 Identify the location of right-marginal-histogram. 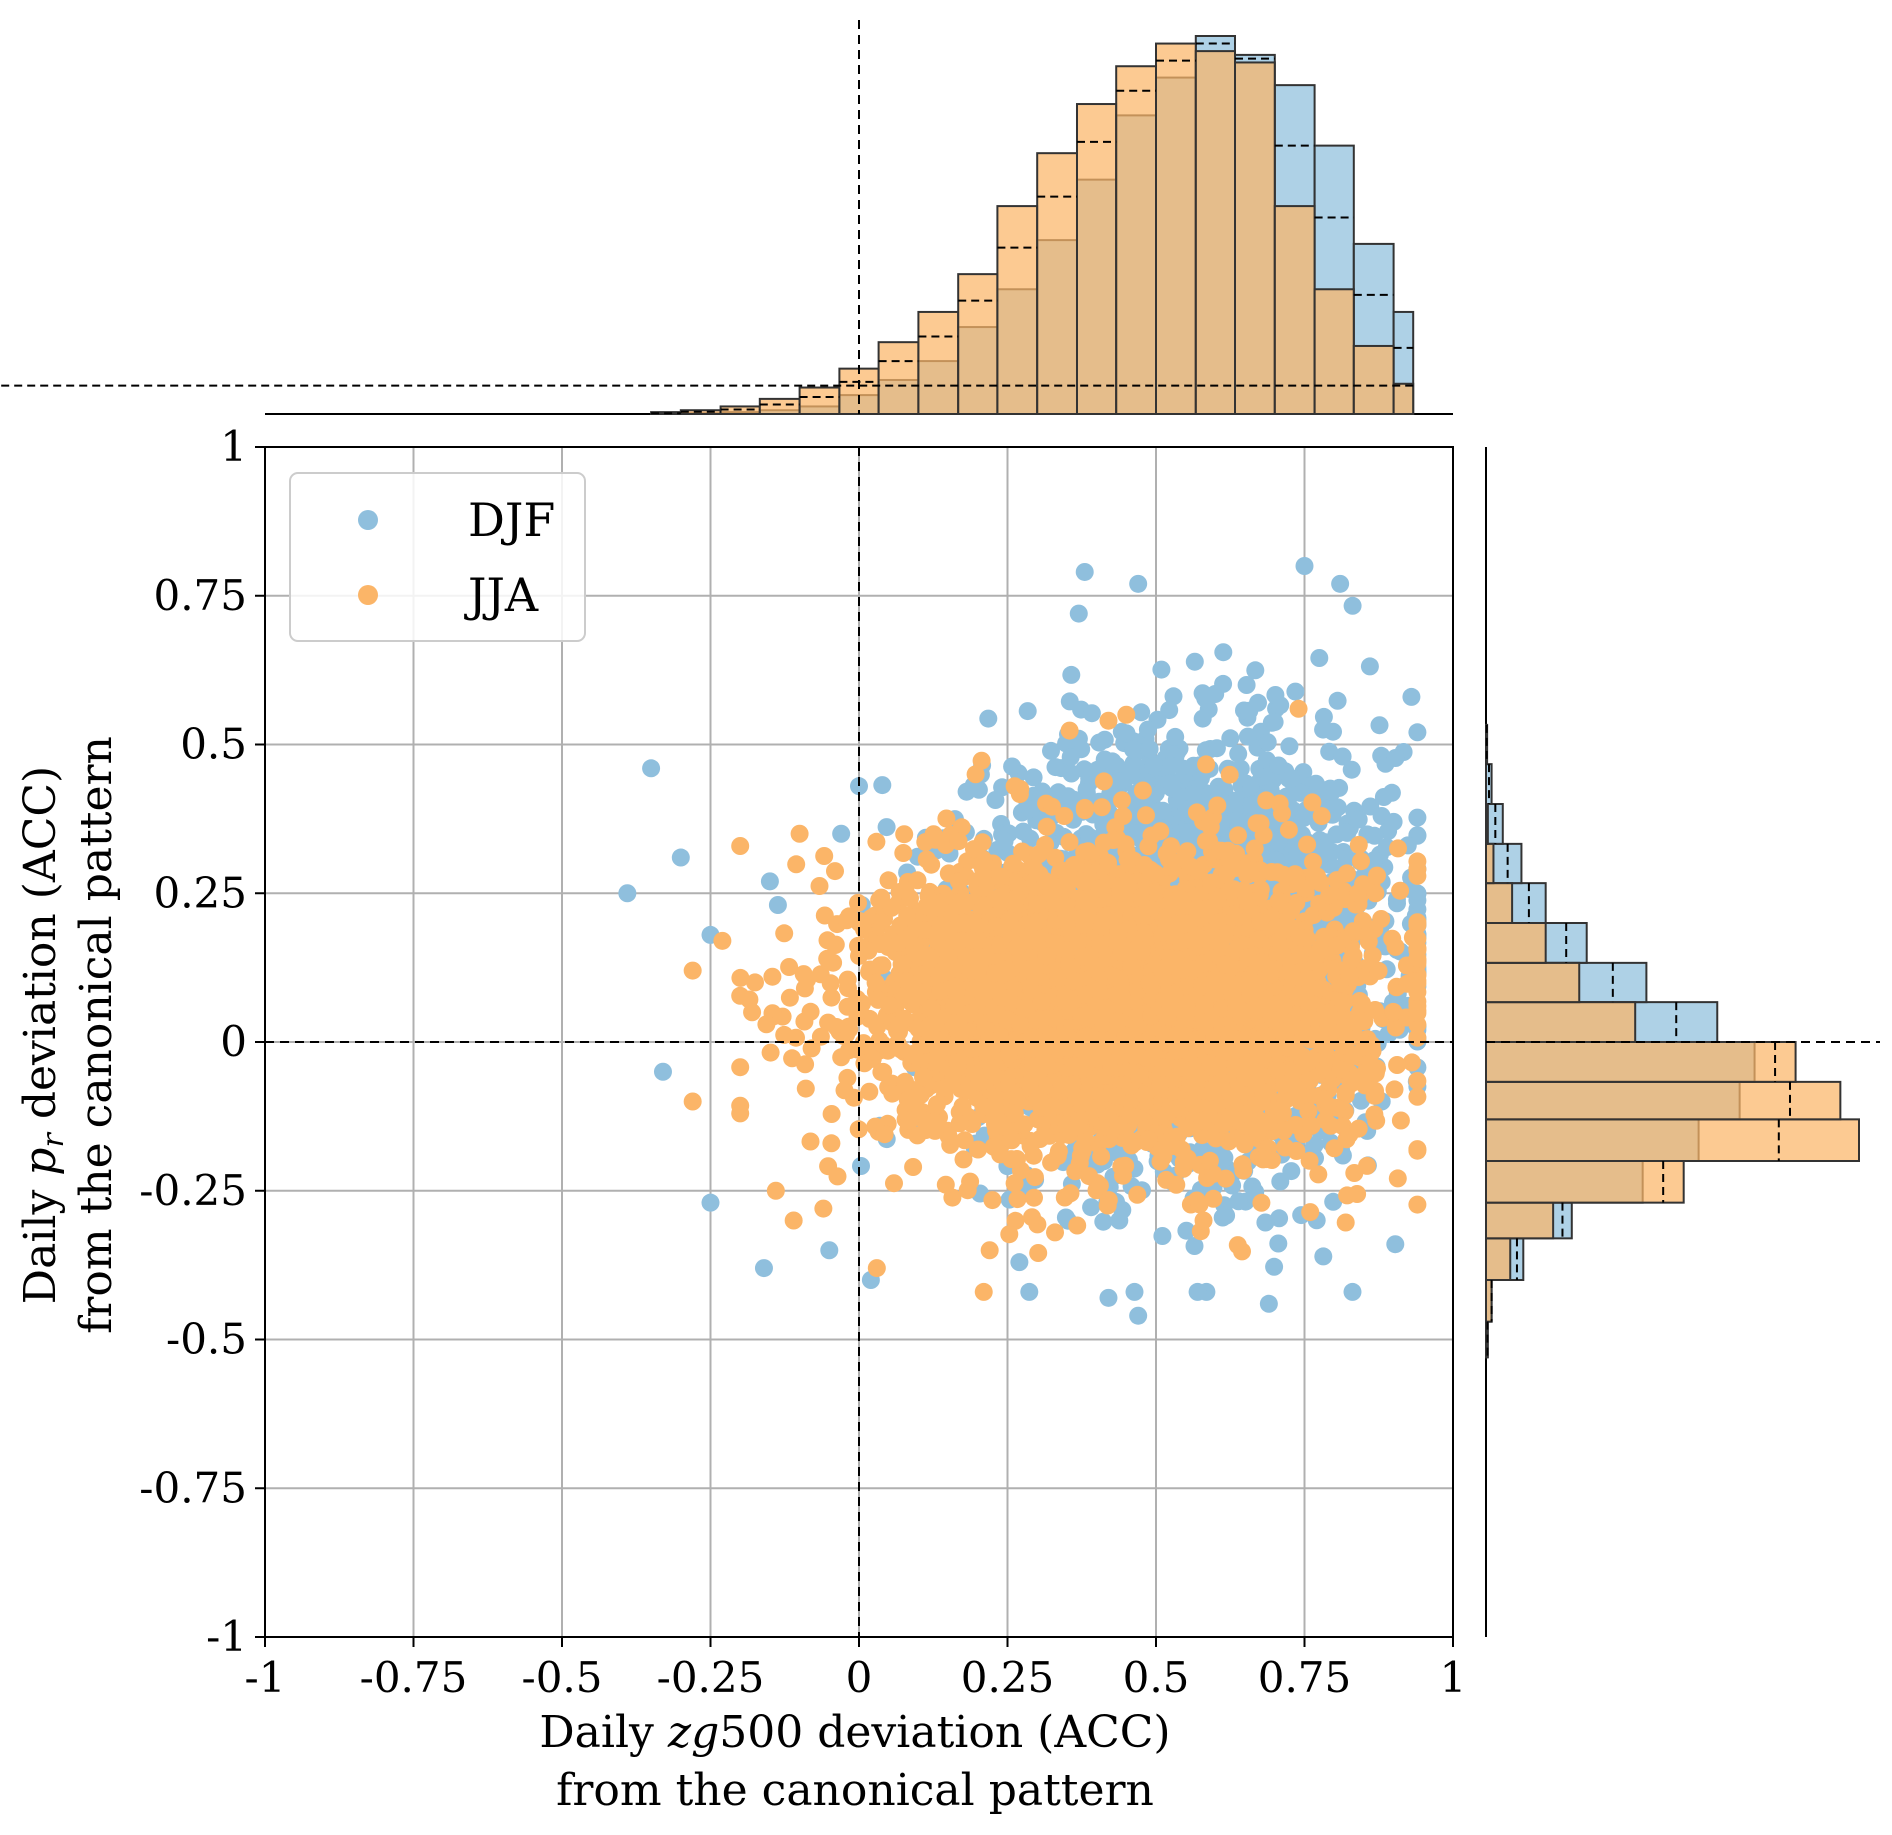
(1682, 1042).